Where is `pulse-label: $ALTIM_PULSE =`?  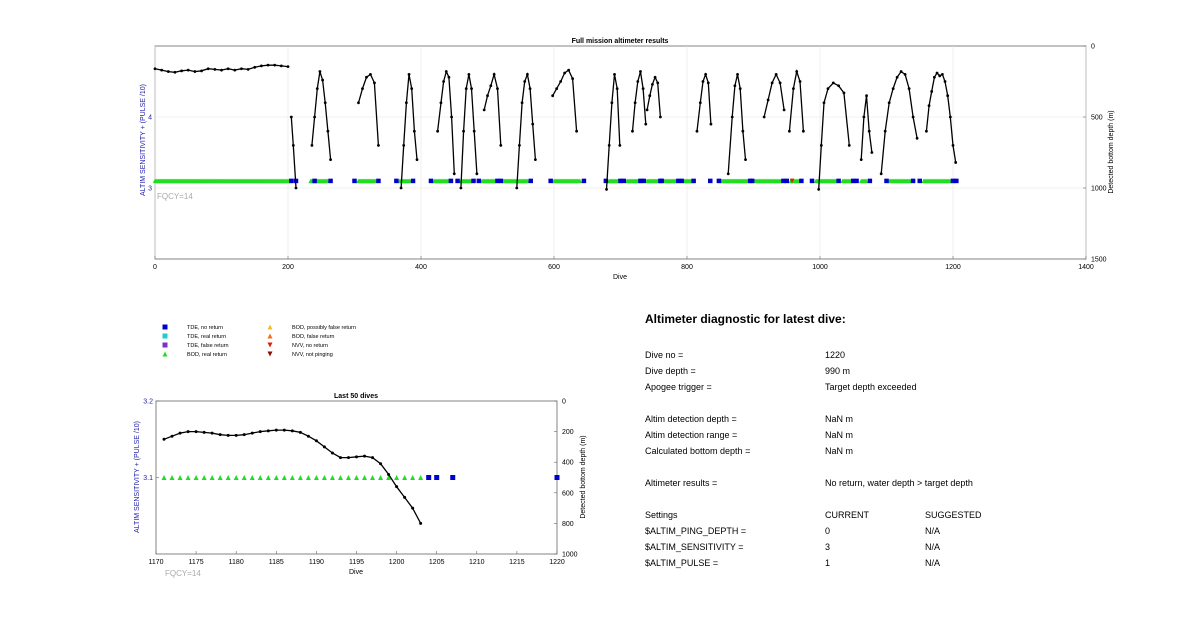
pulse-label: $ALTIM_PULSE = is located at coordinates (682, 563).